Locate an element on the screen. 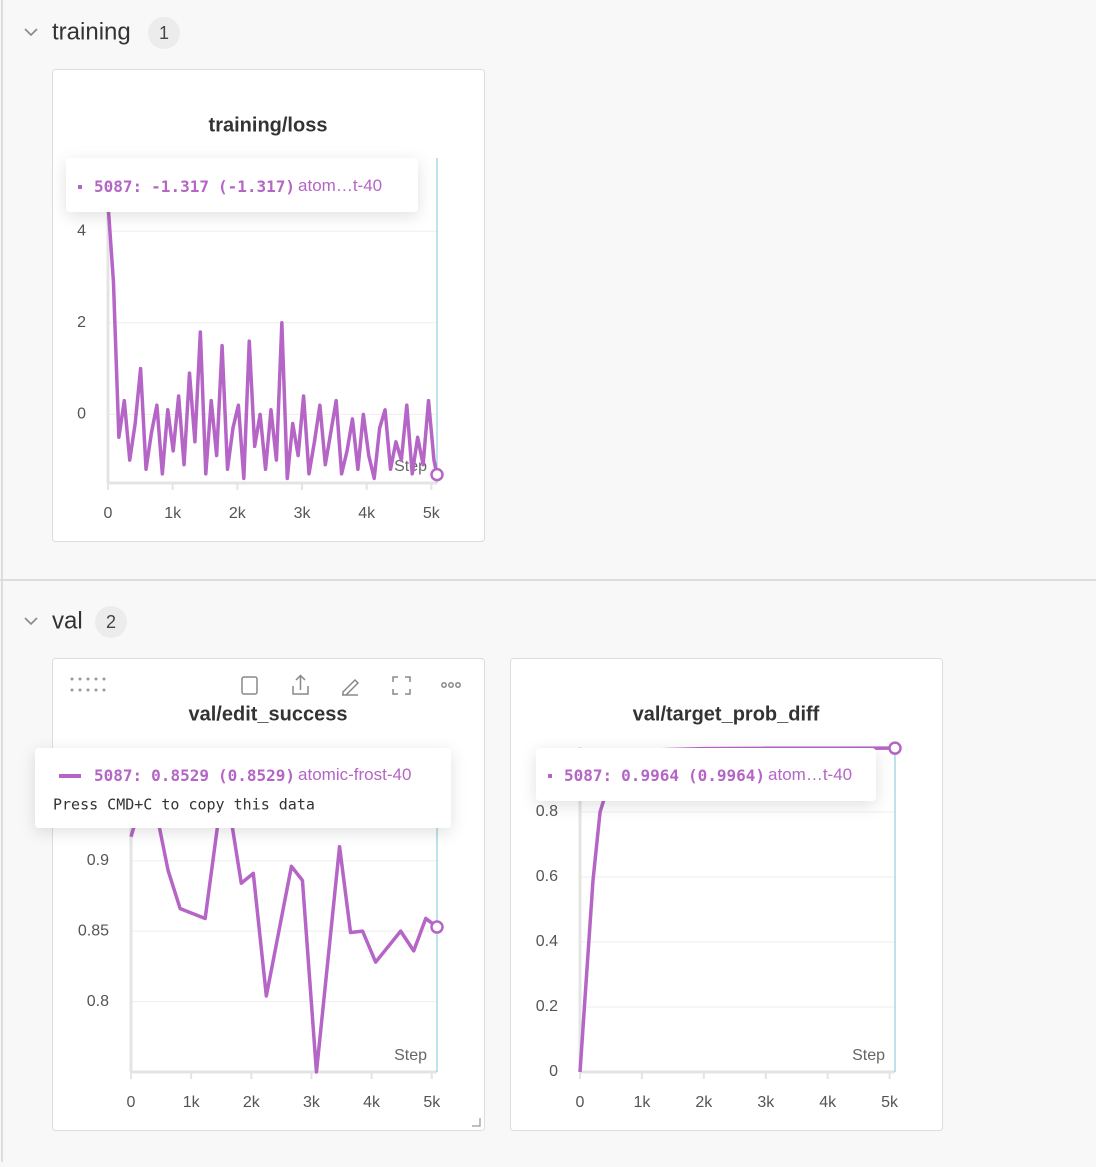 The height and width of the screenshot is (1167, 1096). section-count: 1 is located at coordinates (164, 33).